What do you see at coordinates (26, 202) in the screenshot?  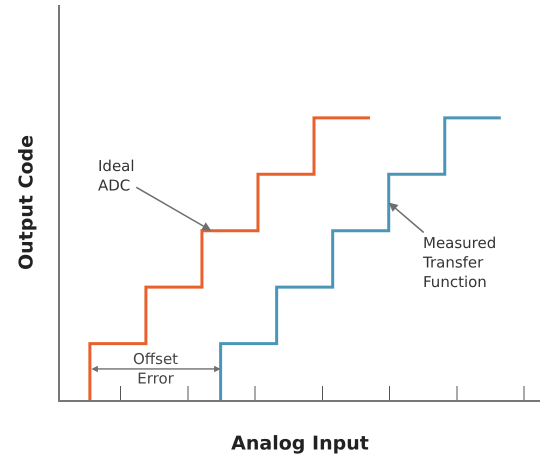 I see `y-axis-title: Output Code` at bounding box center [26, 202].